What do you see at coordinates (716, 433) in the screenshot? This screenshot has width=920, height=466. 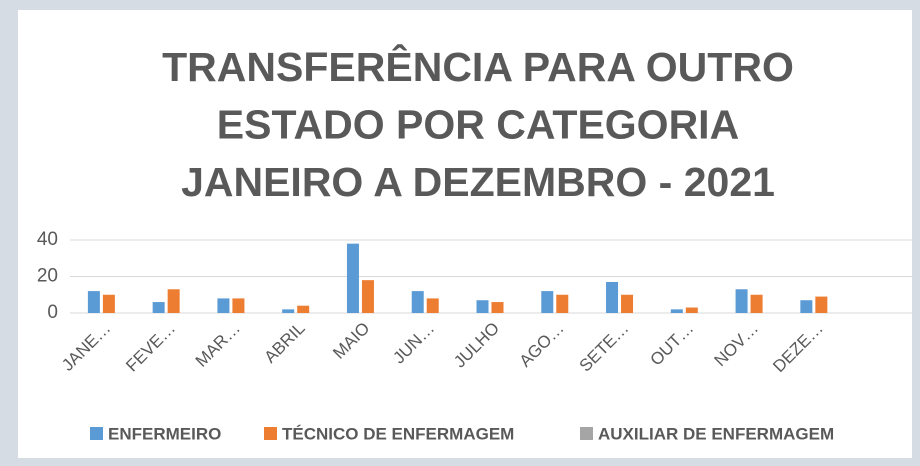 I see `legend-label: AUXILIAR DE ENFERMAGEM` at bounding box center [716, 433].